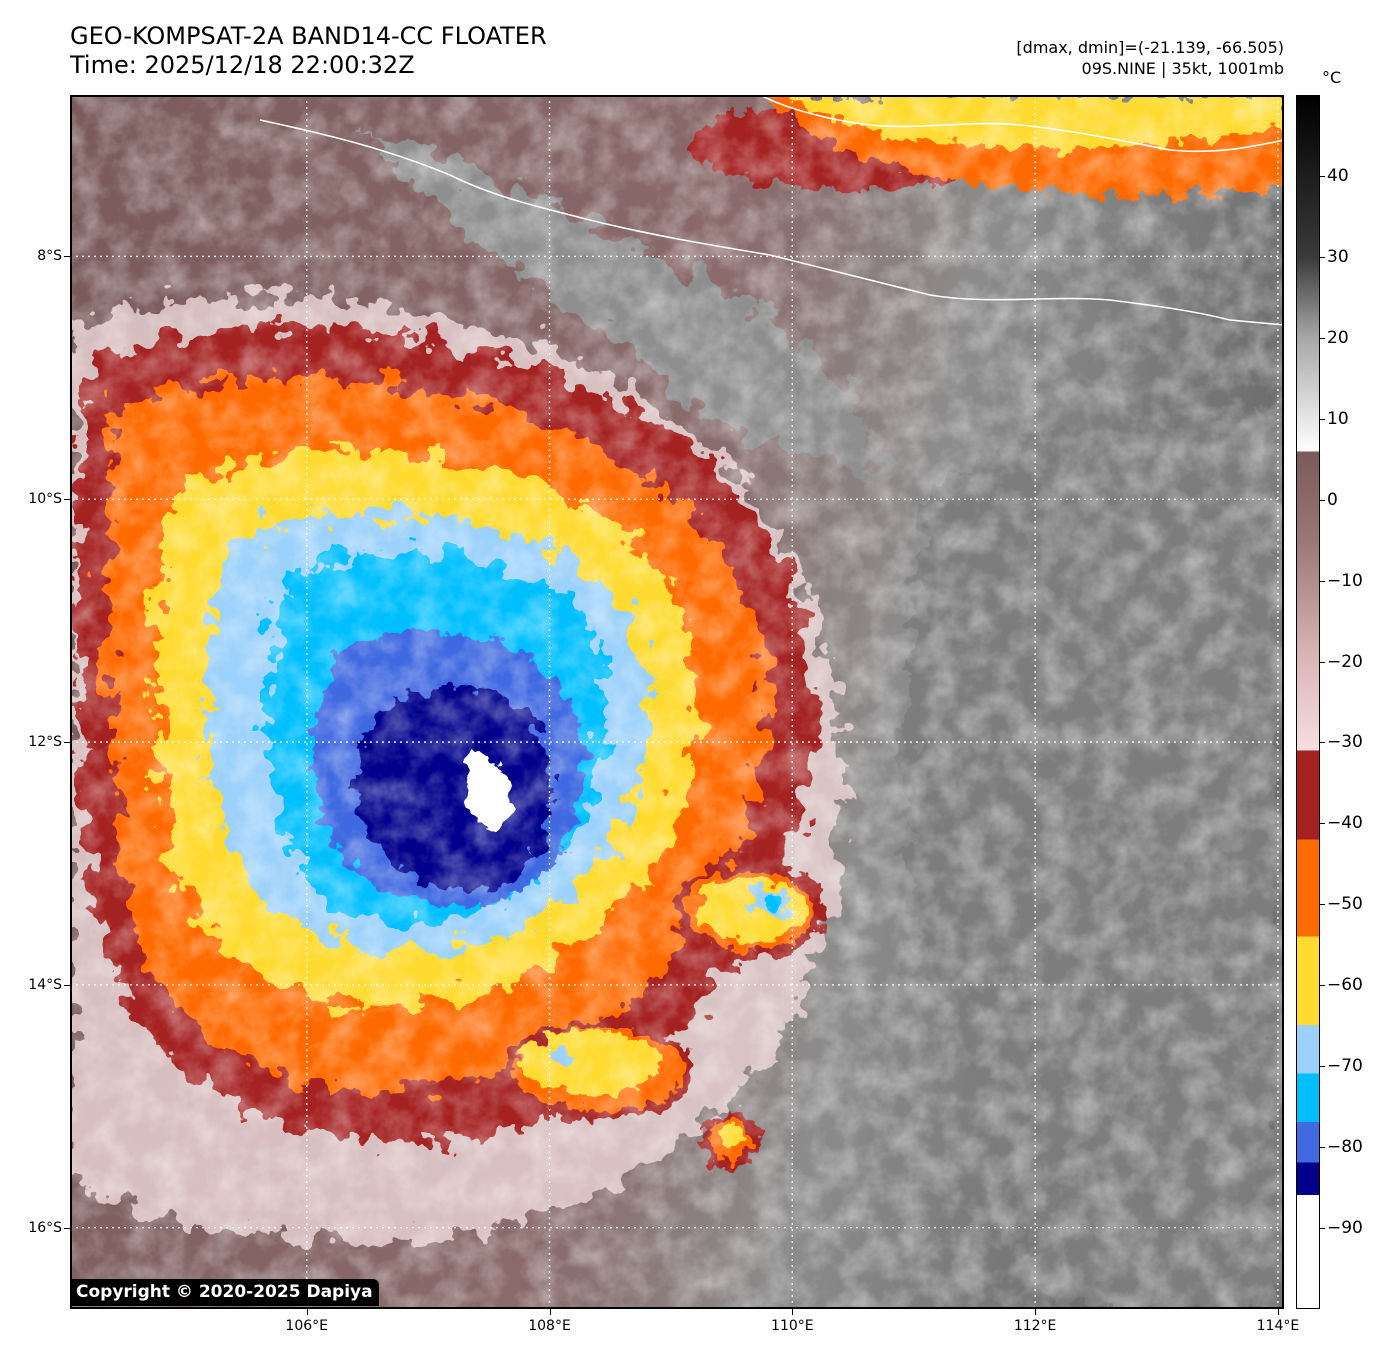  What do you see at coordinates (45, 1227) in the screenshot?
I see `lat-label: 16°S` at bounding box center [45, 1227].